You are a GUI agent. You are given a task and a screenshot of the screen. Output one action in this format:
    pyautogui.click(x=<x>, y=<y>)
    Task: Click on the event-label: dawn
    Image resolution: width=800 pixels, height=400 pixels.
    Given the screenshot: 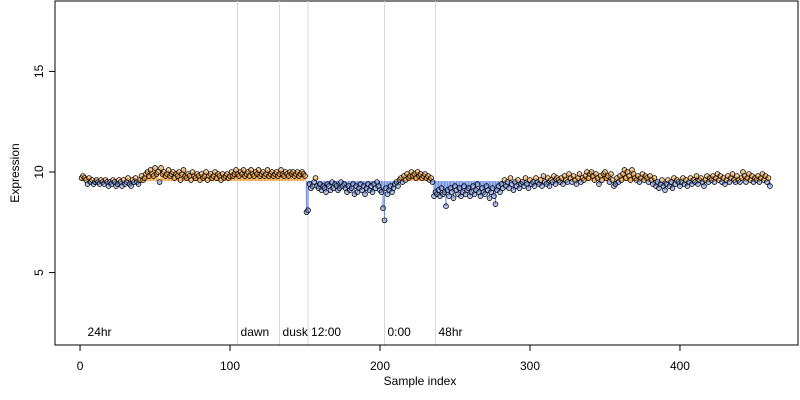 What is the action you would take?
    pyautogui.click(x=255, y=332)
    